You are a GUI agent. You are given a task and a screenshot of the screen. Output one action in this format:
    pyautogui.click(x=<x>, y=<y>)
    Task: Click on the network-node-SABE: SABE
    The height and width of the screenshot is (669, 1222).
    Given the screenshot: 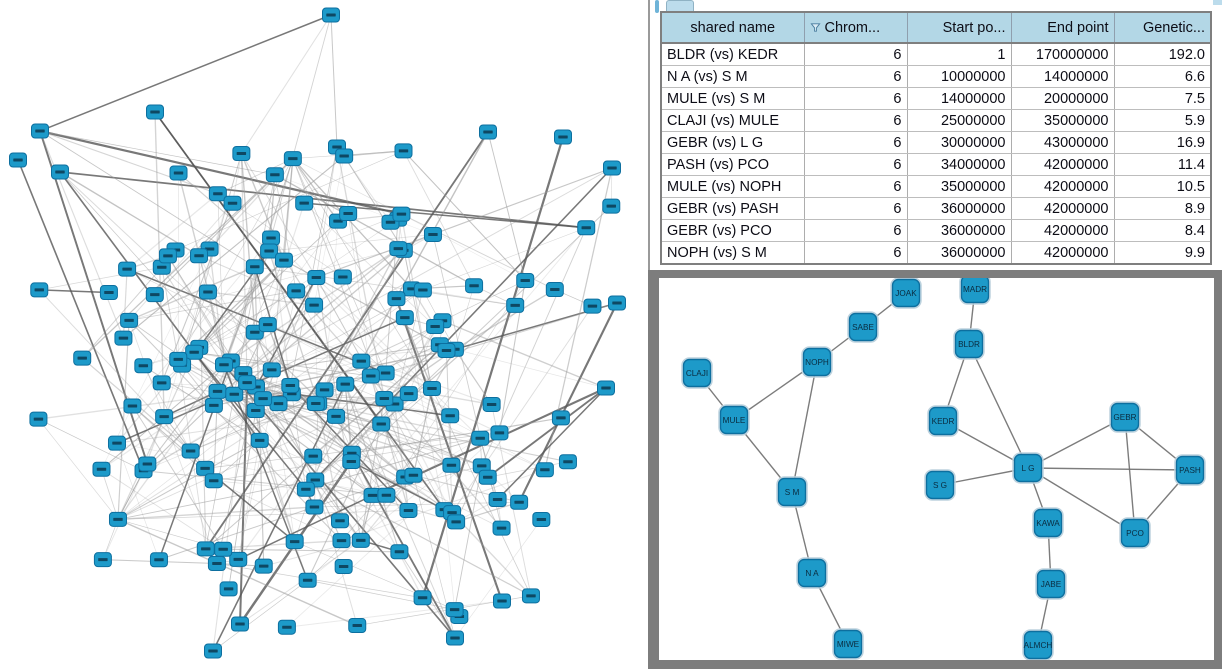 What is the action you would take?
    pyautogui.click(x=863, y=327)
    